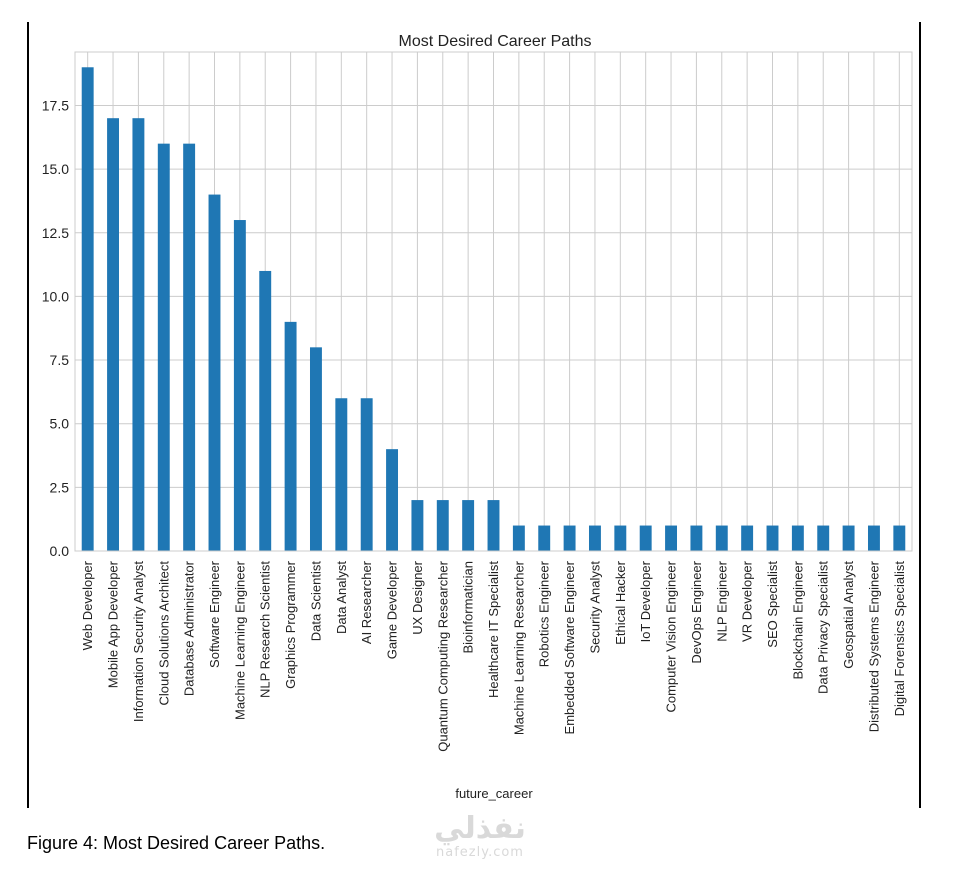 The image size is (957, 871). I want to click on x-tick-label: NLP Engineer, so click(721, 600).